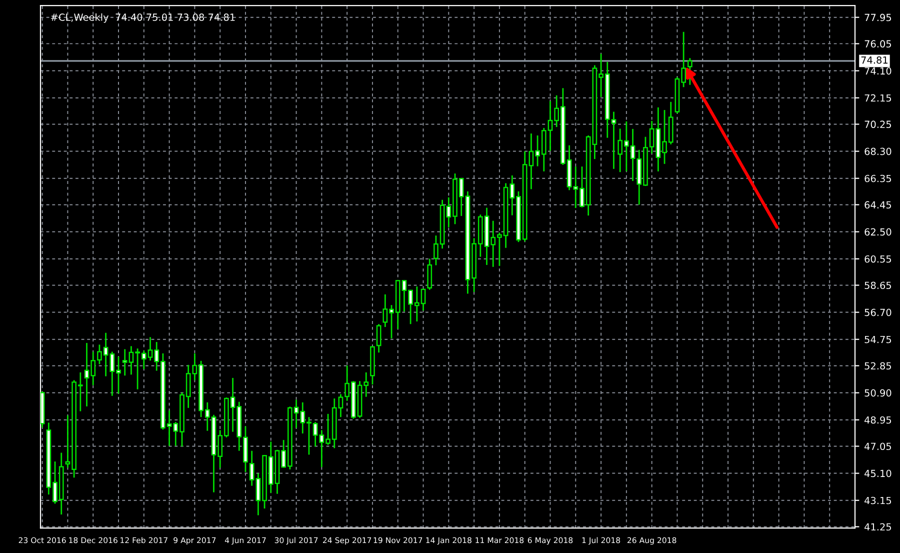 Image resolution: width=900 pixels, height=553 pixels. Describe the element at coordinates (878, 446) in the screenshot. I see `y-tick-label: 47.05` at that location.